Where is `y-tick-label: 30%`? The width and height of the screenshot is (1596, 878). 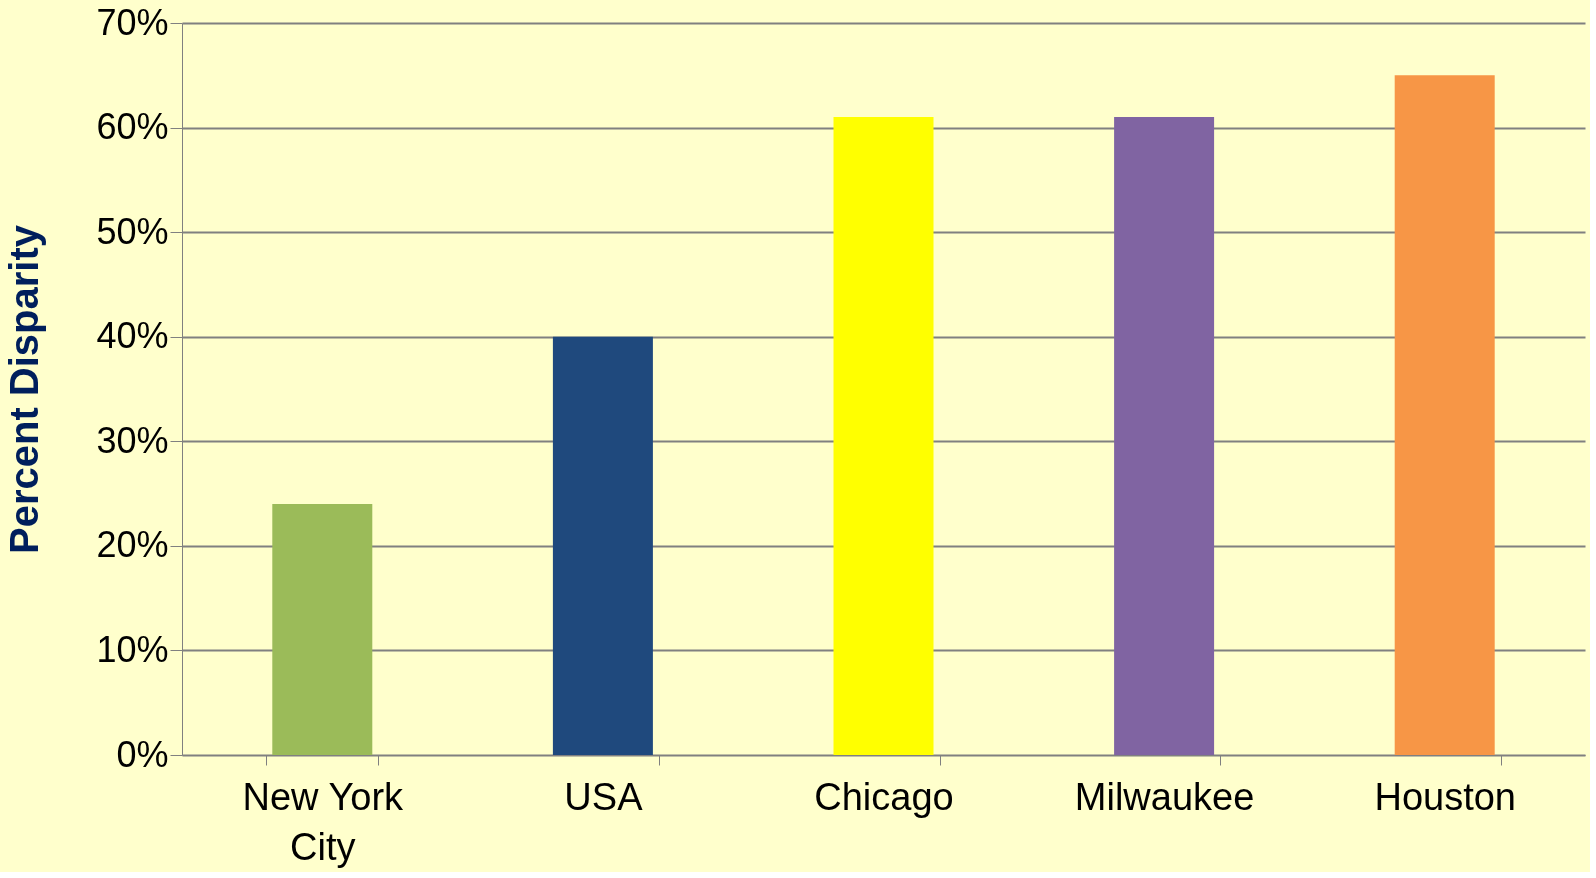 y-tick-label: 30% is located at coordinates (132, 440).